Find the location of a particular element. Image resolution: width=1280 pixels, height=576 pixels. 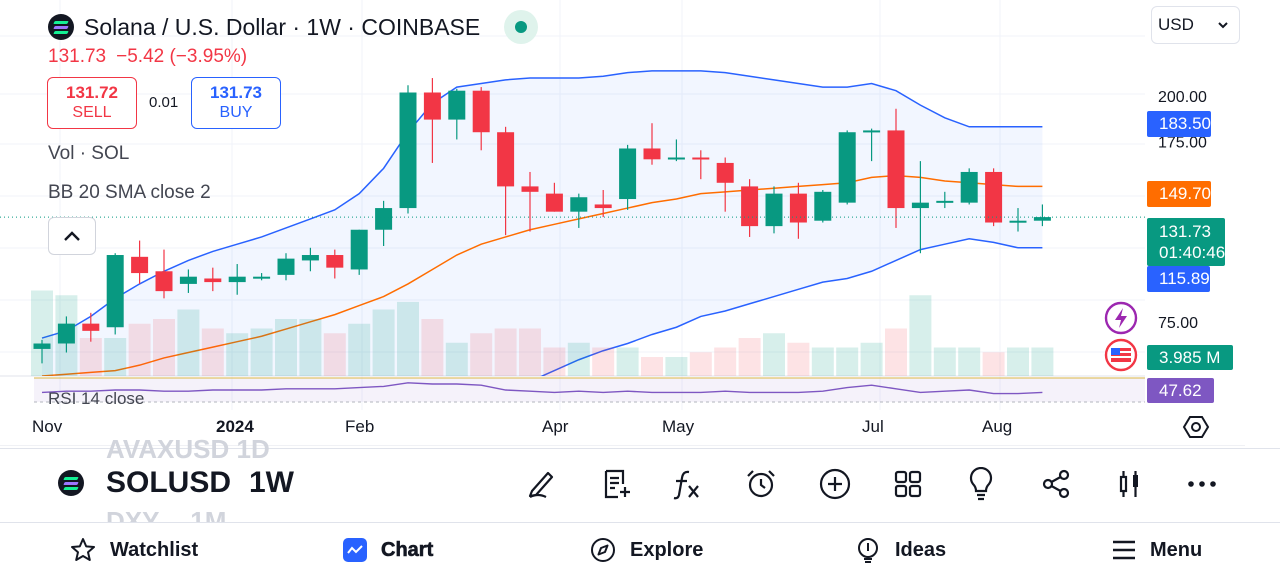

share-icon is located at coordinates (1056, 484).